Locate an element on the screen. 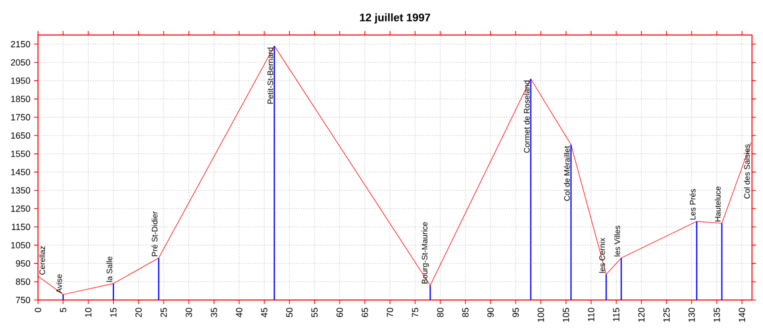 This screenshot has height=336, width=763. x-tick-label: 0 is located at coordinates (38, 310).